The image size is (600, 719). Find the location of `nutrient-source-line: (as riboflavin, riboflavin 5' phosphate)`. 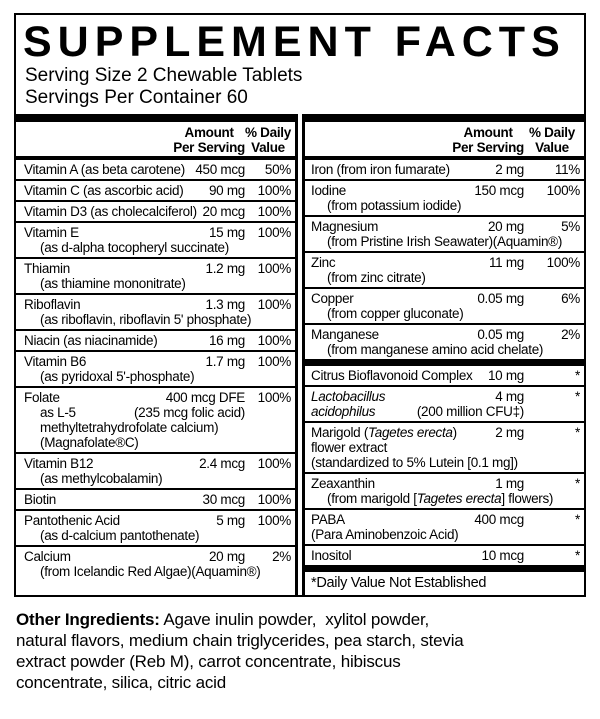

nutrient-source-line: (as riboflavin, riboflavin 5' phosphate) is located at coordinates (157, 319).